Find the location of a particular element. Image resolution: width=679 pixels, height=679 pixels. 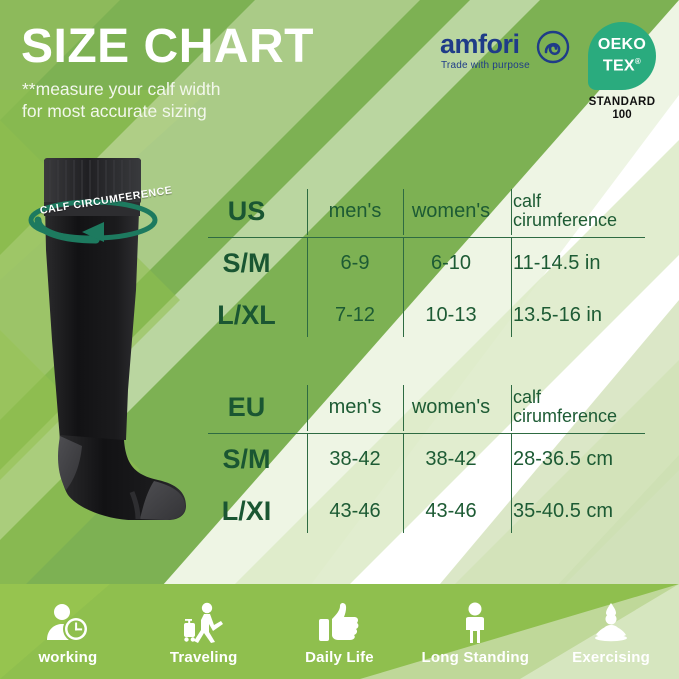

feature-traveling: Traveling is located at coordinates (204, 640).